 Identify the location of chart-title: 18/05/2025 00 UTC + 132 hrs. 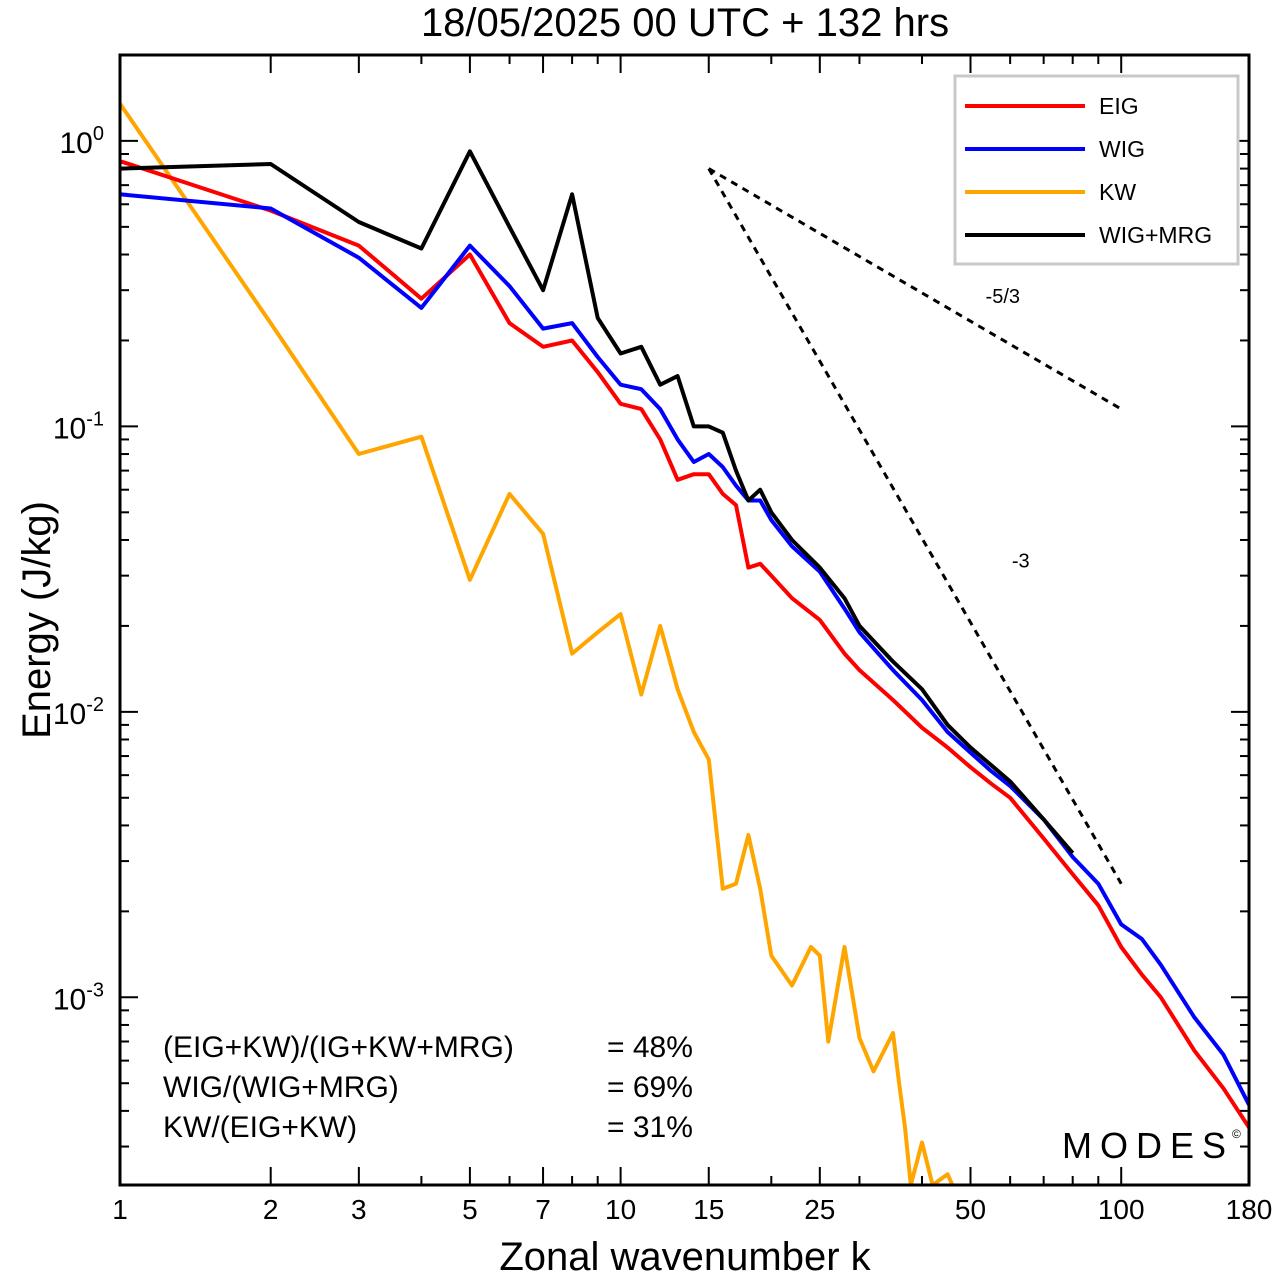
(685, 23).